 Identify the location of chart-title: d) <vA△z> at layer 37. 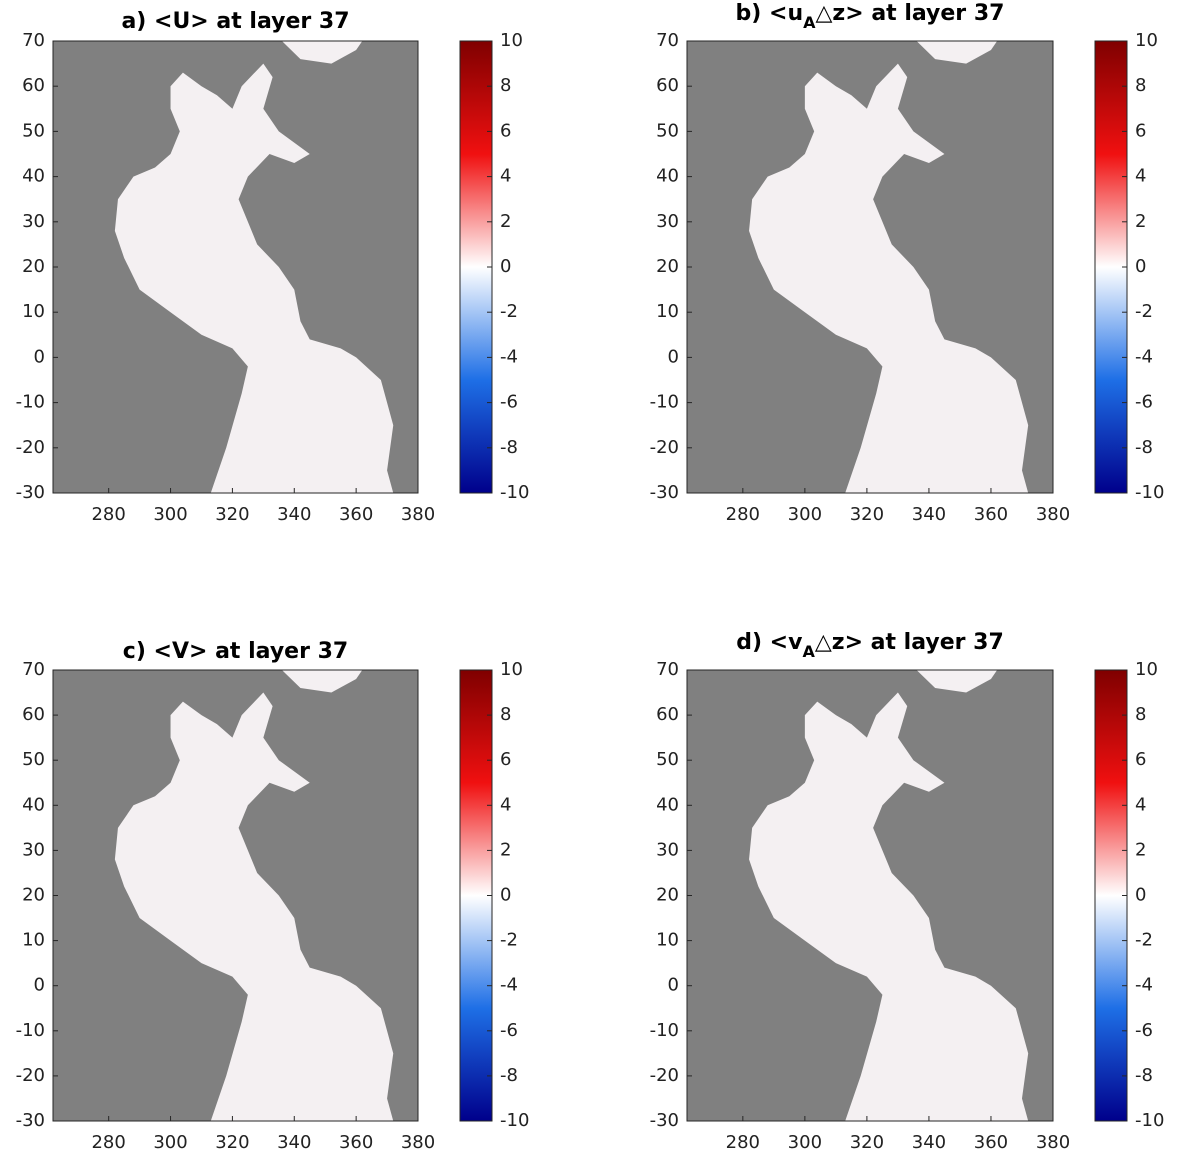
(870, 645).